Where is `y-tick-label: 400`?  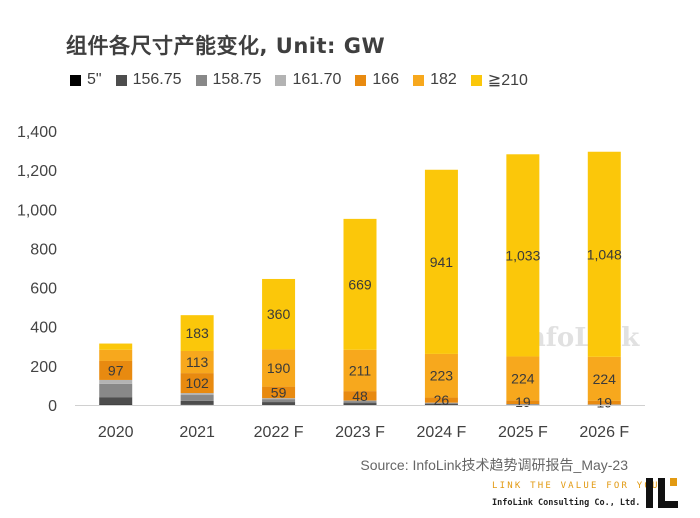
y-tick-label: 400 is located at coordinates (43, 328).